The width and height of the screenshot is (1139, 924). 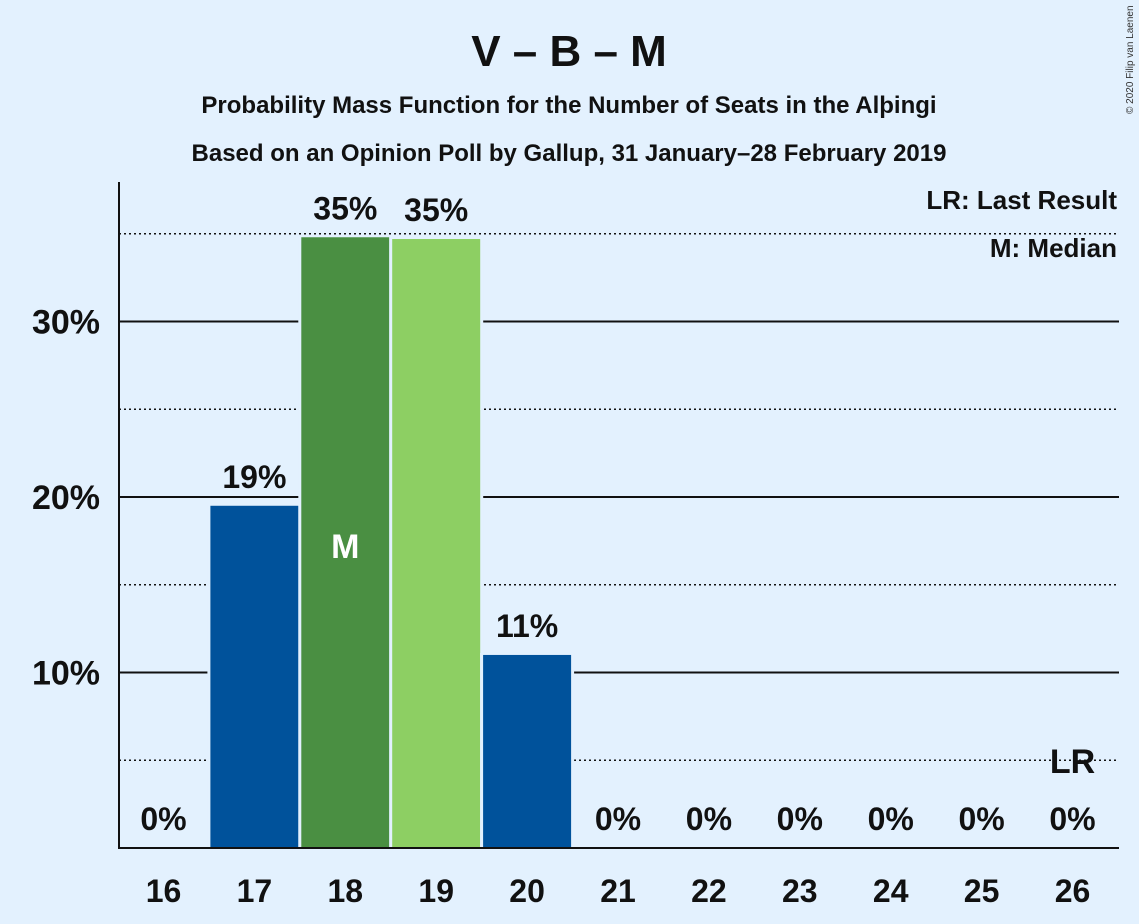 I want to click on y-tick-label: 30%, so click(x=66, y=323).